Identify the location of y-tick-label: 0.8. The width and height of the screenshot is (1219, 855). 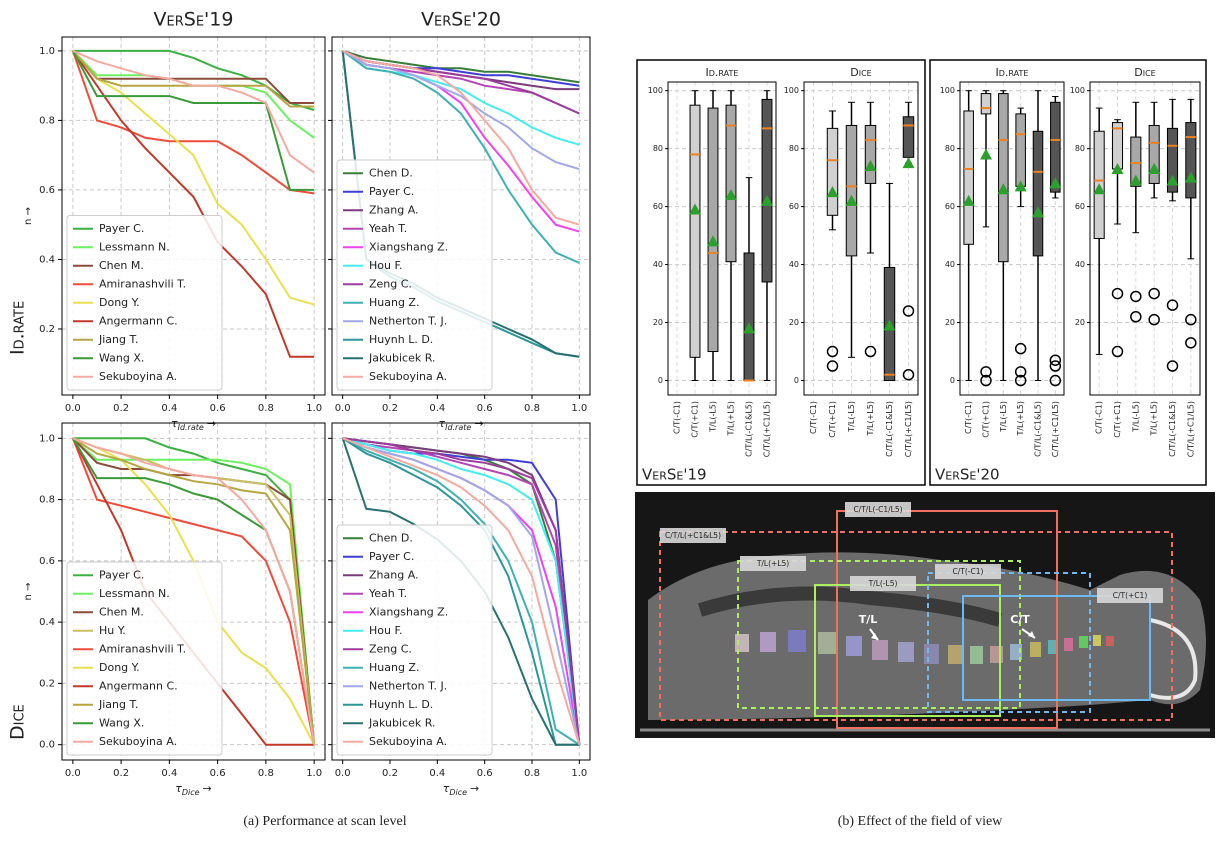
(47, 500).